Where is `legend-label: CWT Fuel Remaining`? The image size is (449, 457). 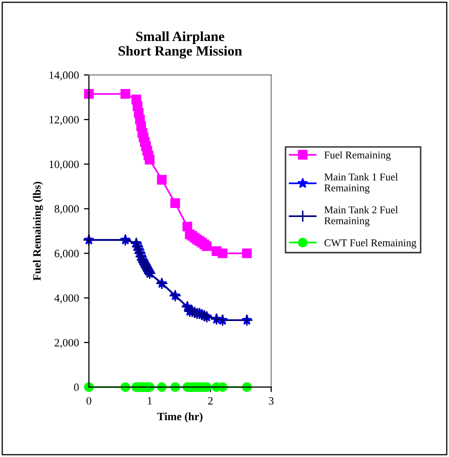 legend-label: CWT Fuel Remaining is located at coordinates (370, 243).